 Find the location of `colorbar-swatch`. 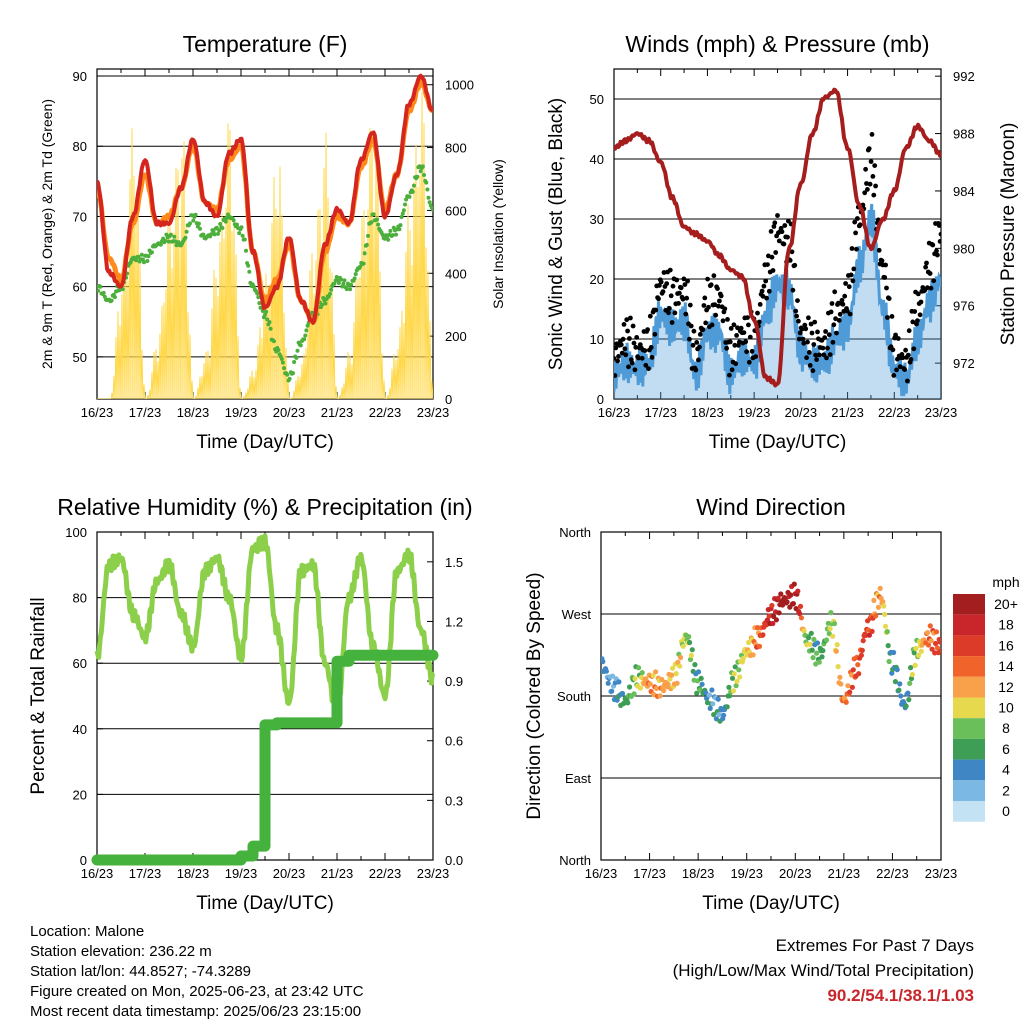

colorbar-swatch is located at coordinates (969, 728).